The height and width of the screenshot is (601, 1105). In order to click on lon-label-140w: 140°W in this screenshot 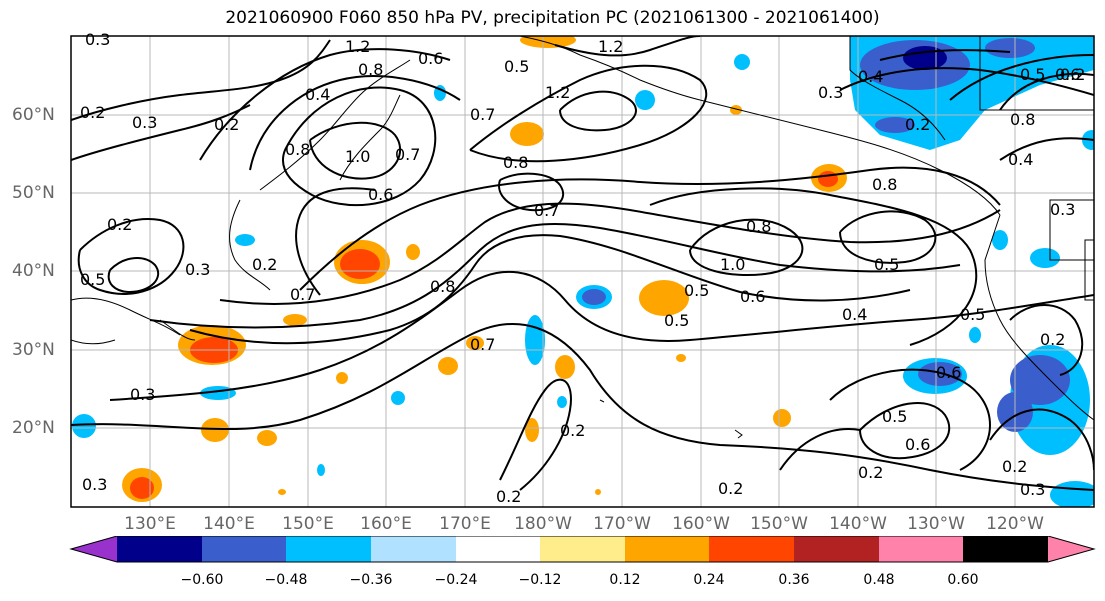, I will do `click(858, 524)`.